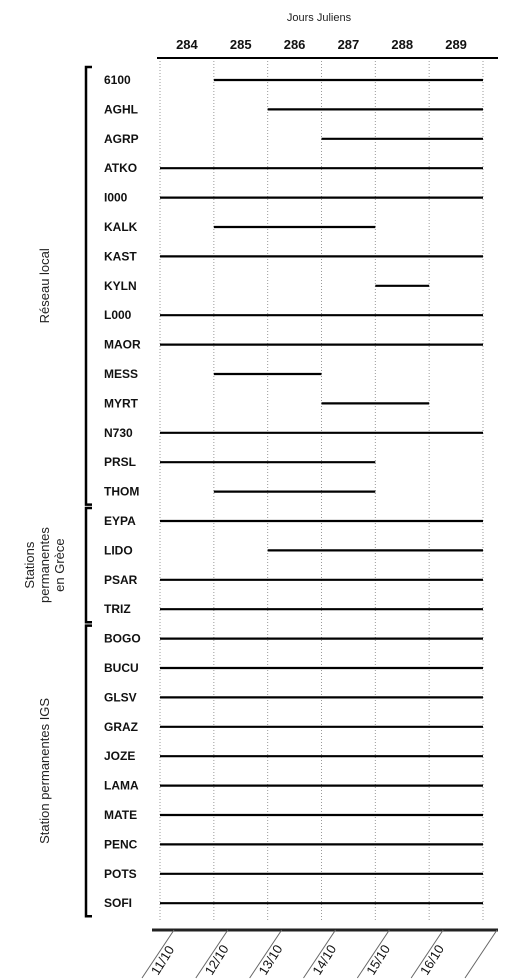 The image size is (512, 980). What do you see at coordinates (122, 345) in the screenshot?
I see `station-label: MAOR` at bounding box center [122, 345].